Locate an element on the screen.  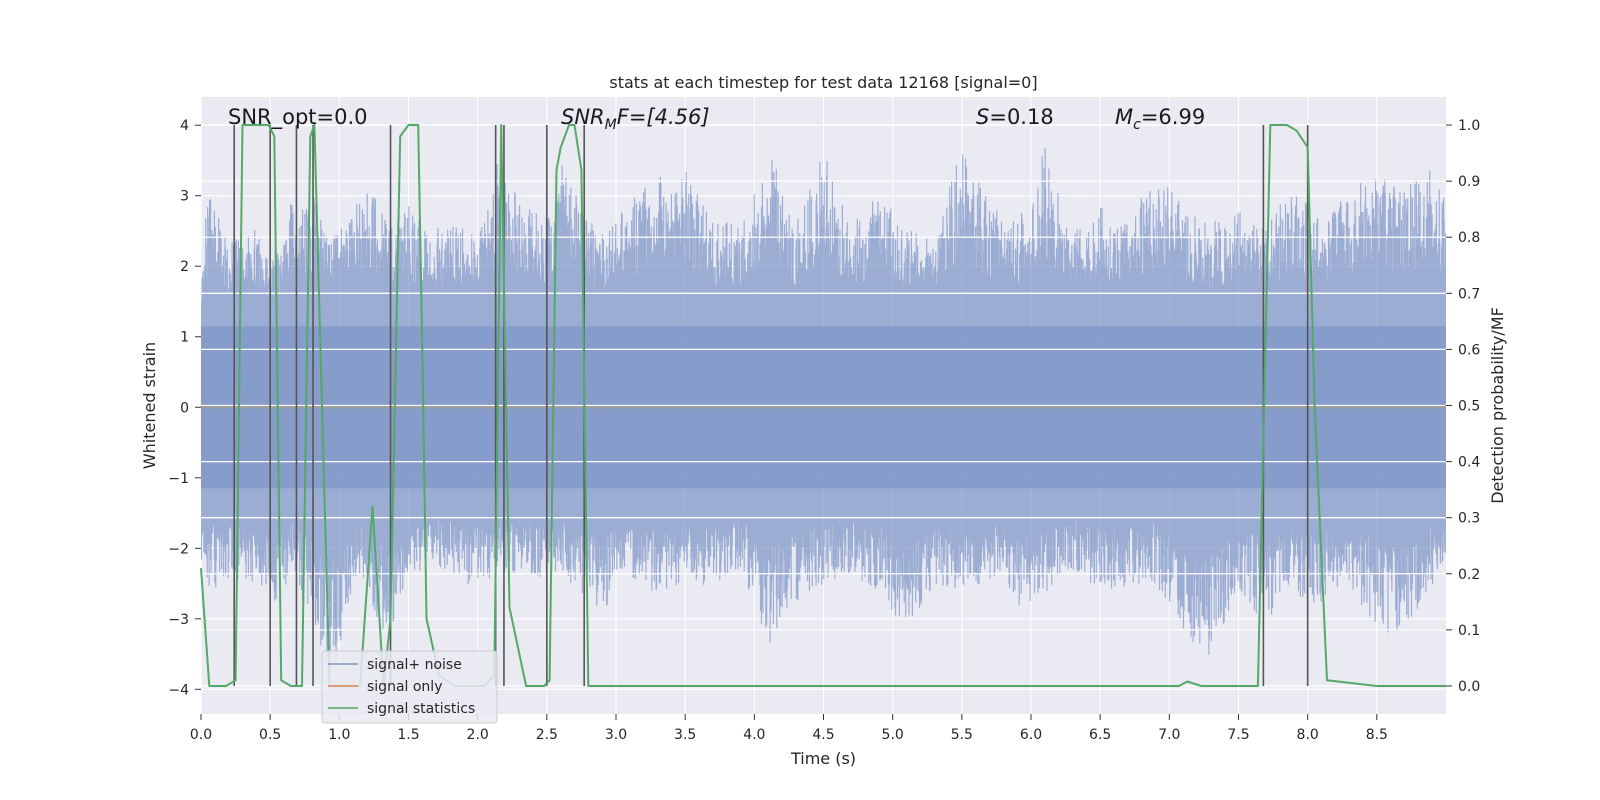
right-y-axis-label: Detection probability/MF is located at coordinates (1497, 405).